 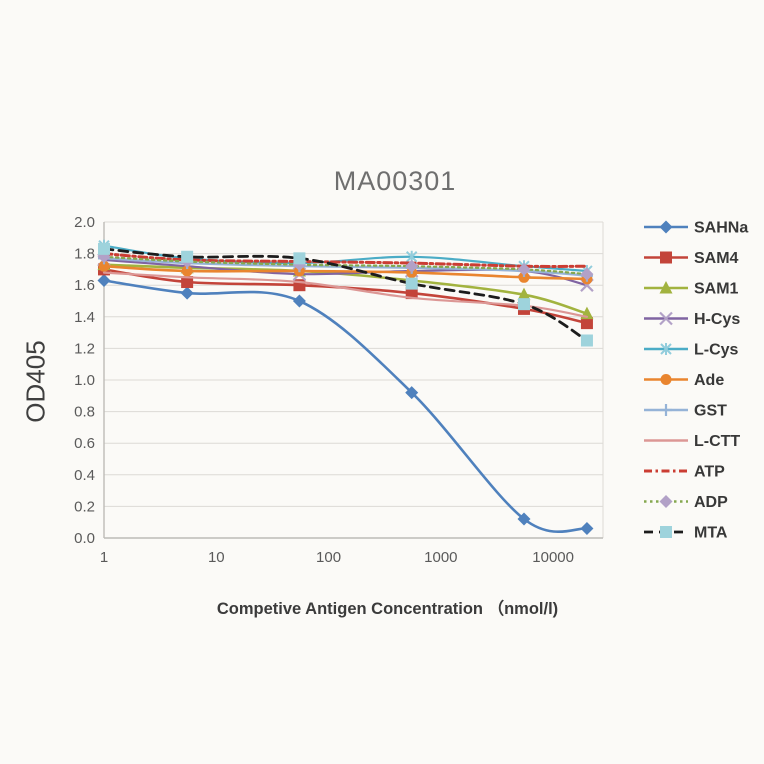 I want to click on x-marker, so click(x=666, y=318).